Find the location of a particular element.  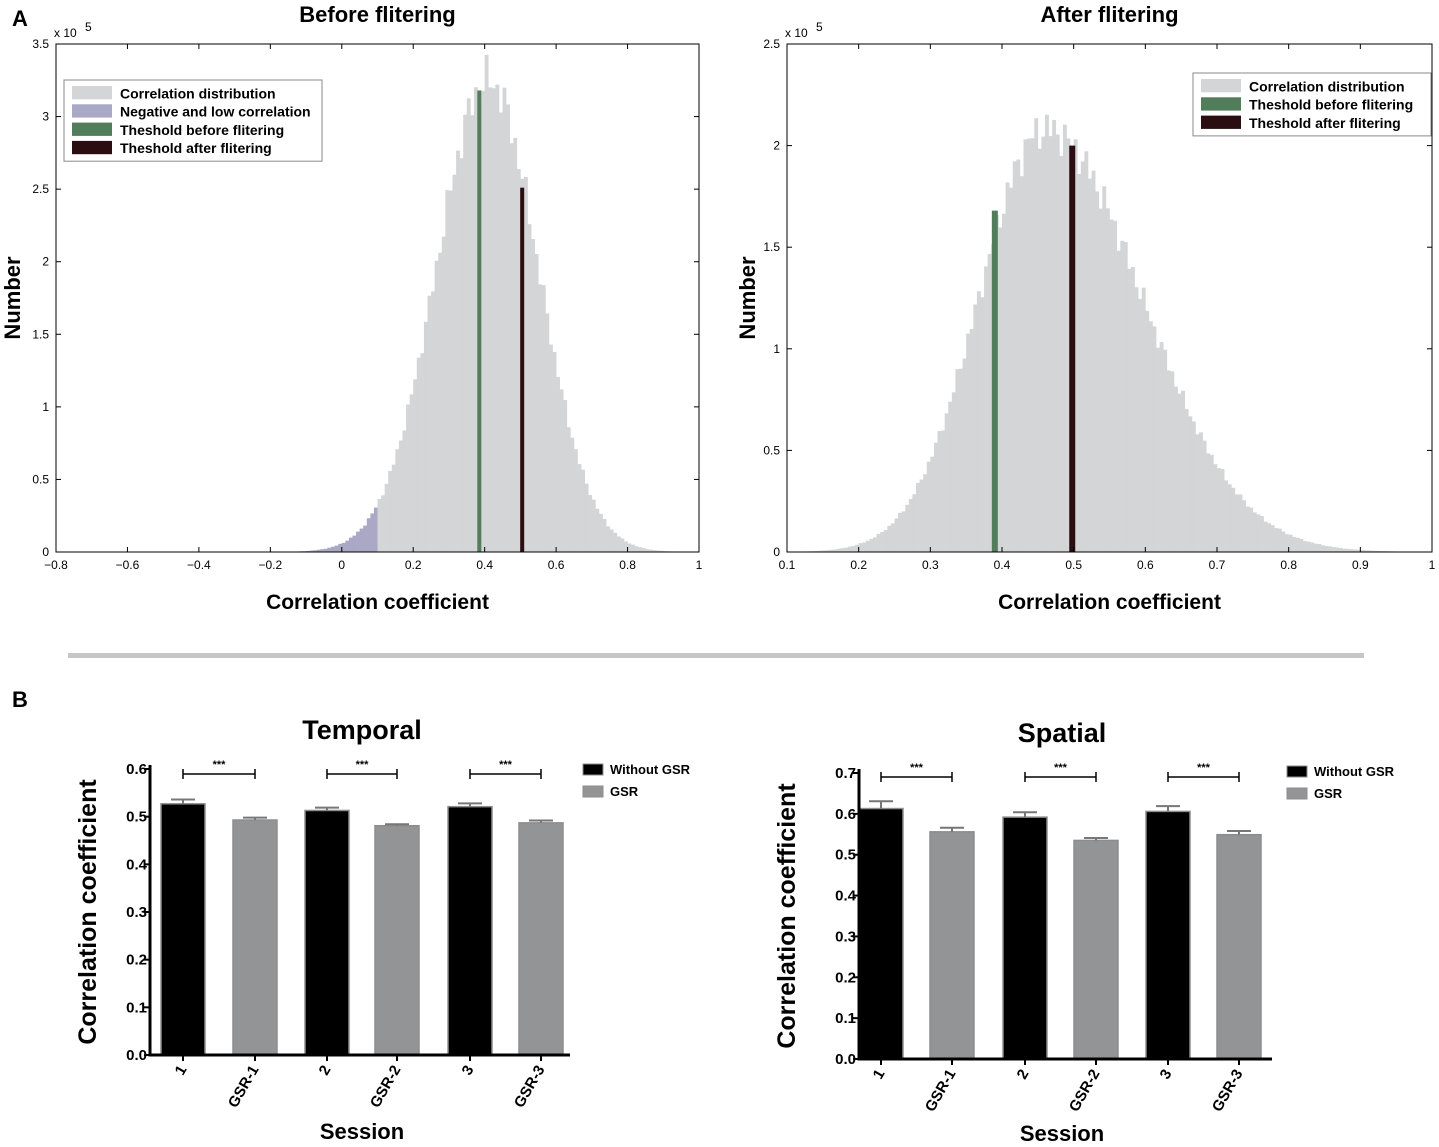

y-tick-label: 0.7 is located at coordinates (845, 773).